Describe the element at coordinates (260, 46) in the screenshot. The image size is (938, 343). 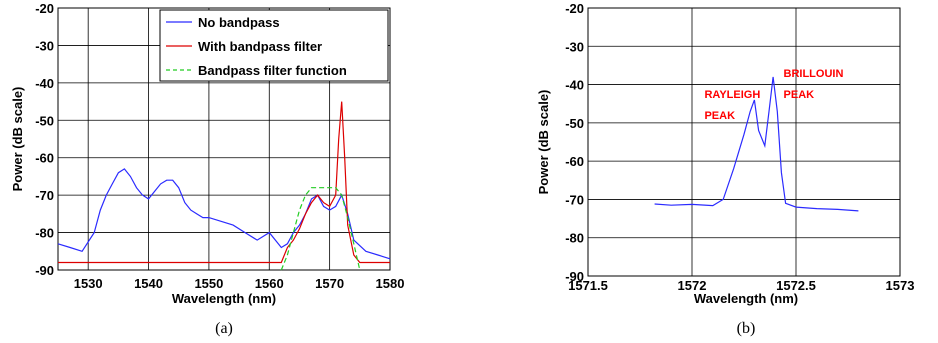
I see `legend-label-with-bandpass: With bandpass filter` at that location.